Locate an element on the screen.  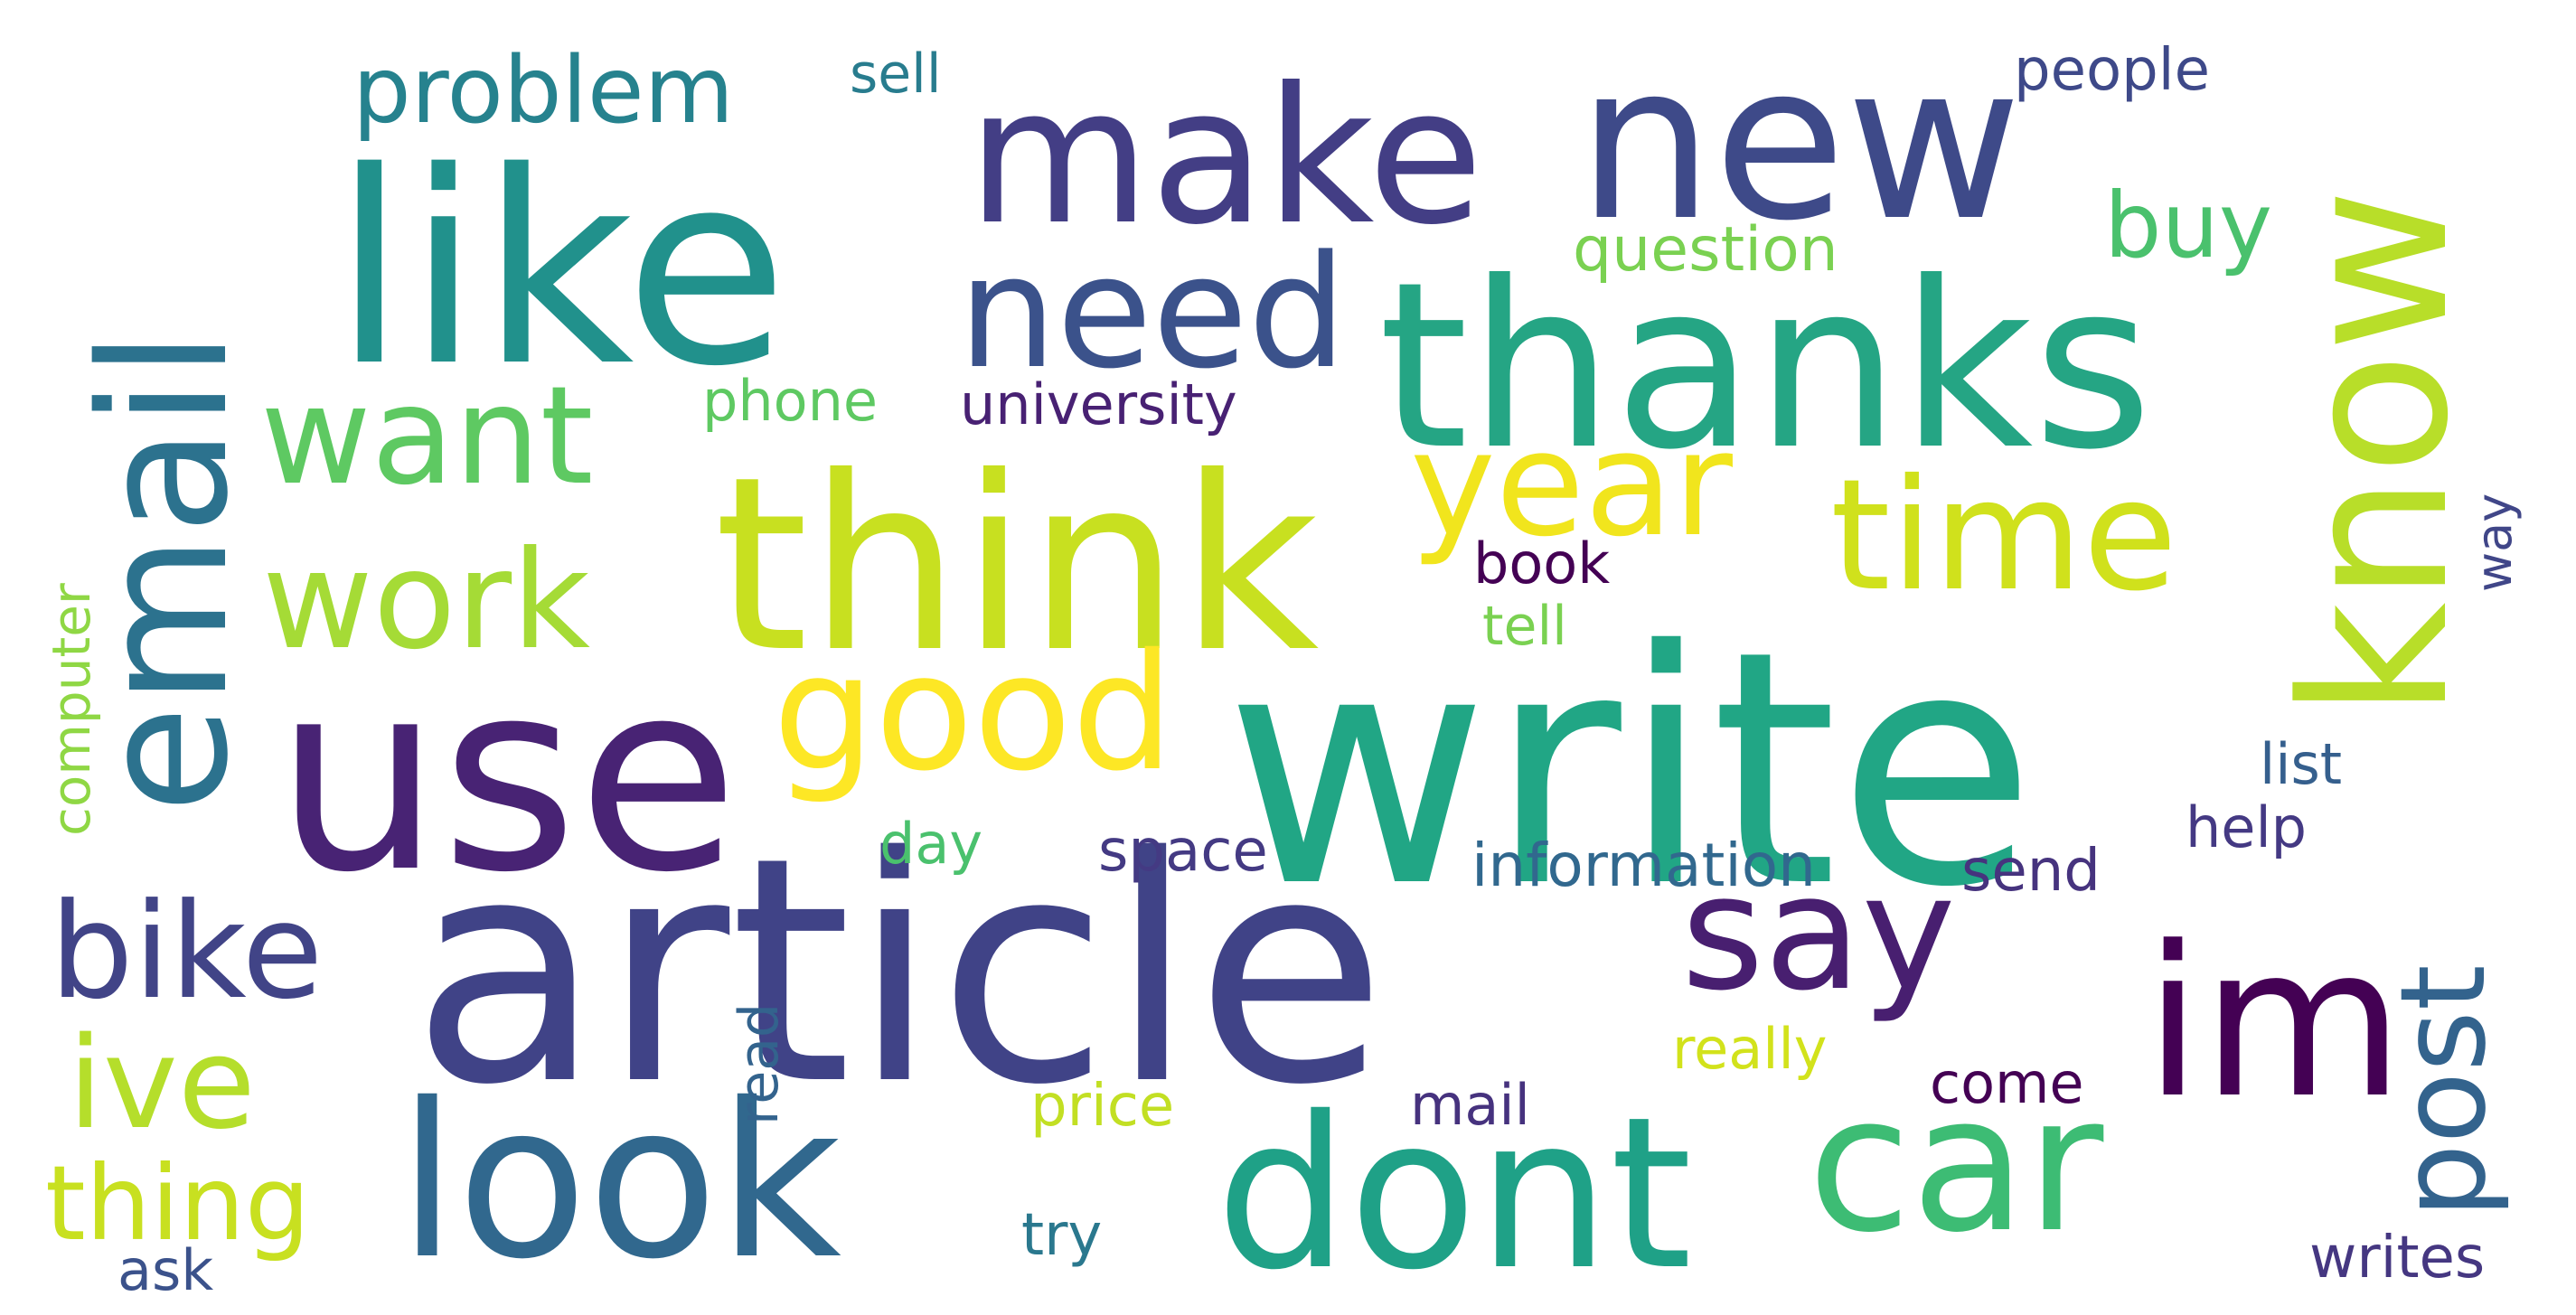
word-space: space is located at coordinates (1183, 851).